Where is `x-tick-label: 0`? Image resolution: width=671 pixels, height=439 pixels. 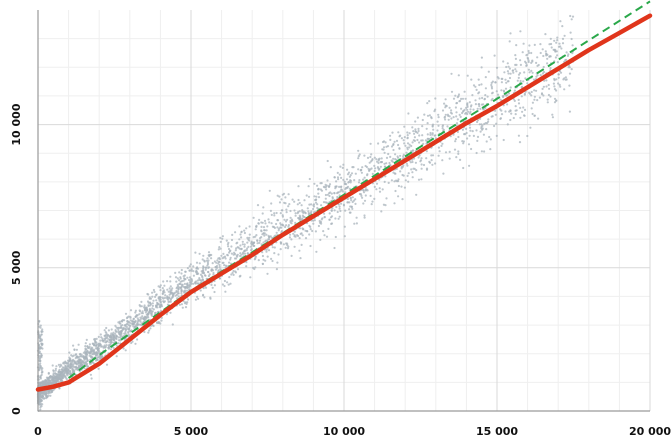
x-tick-label: 0 is located at coordinates (38, 431).